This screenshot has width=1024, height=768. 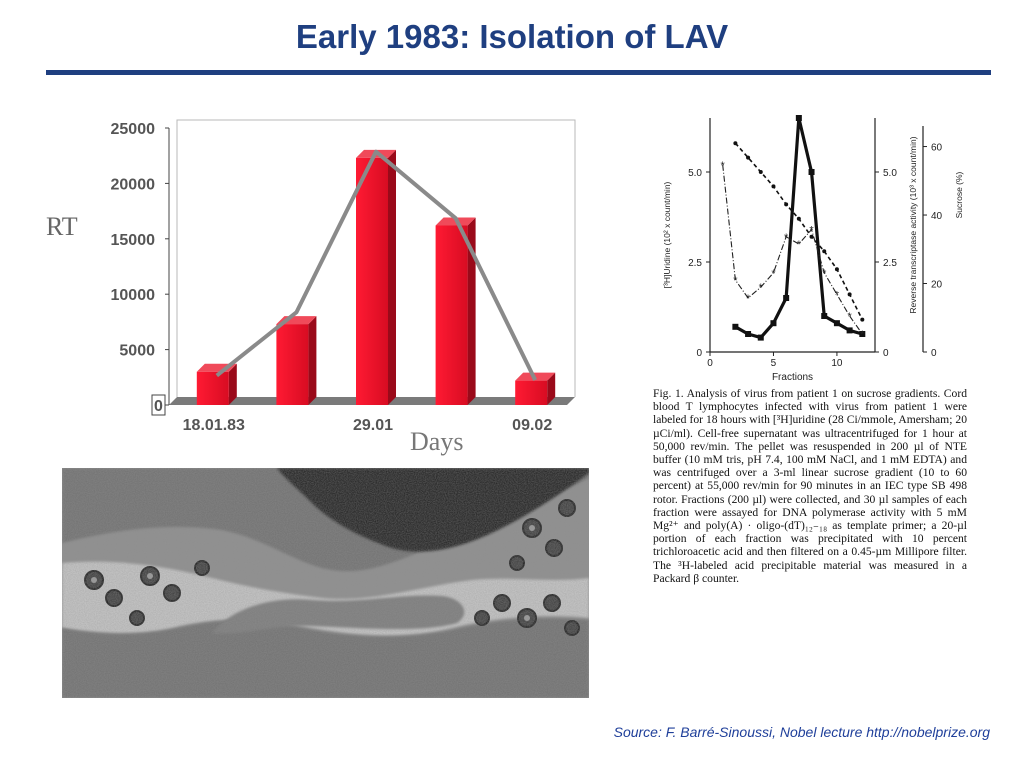 What do you see at coordinates (792, 377) in the screenshot?
I see `x-axis-label: Fractions` at bounding box center [792, 377].